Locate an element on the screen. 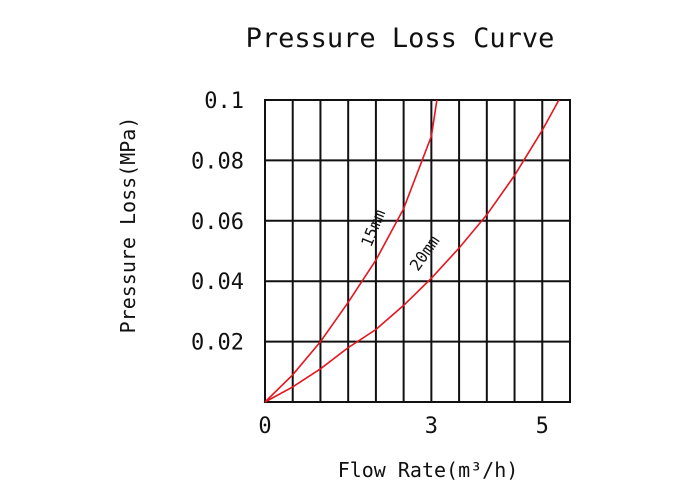 The image size is (700, 500). chart-title: Pressure Loss Curve is located at coordinates (400, 38).